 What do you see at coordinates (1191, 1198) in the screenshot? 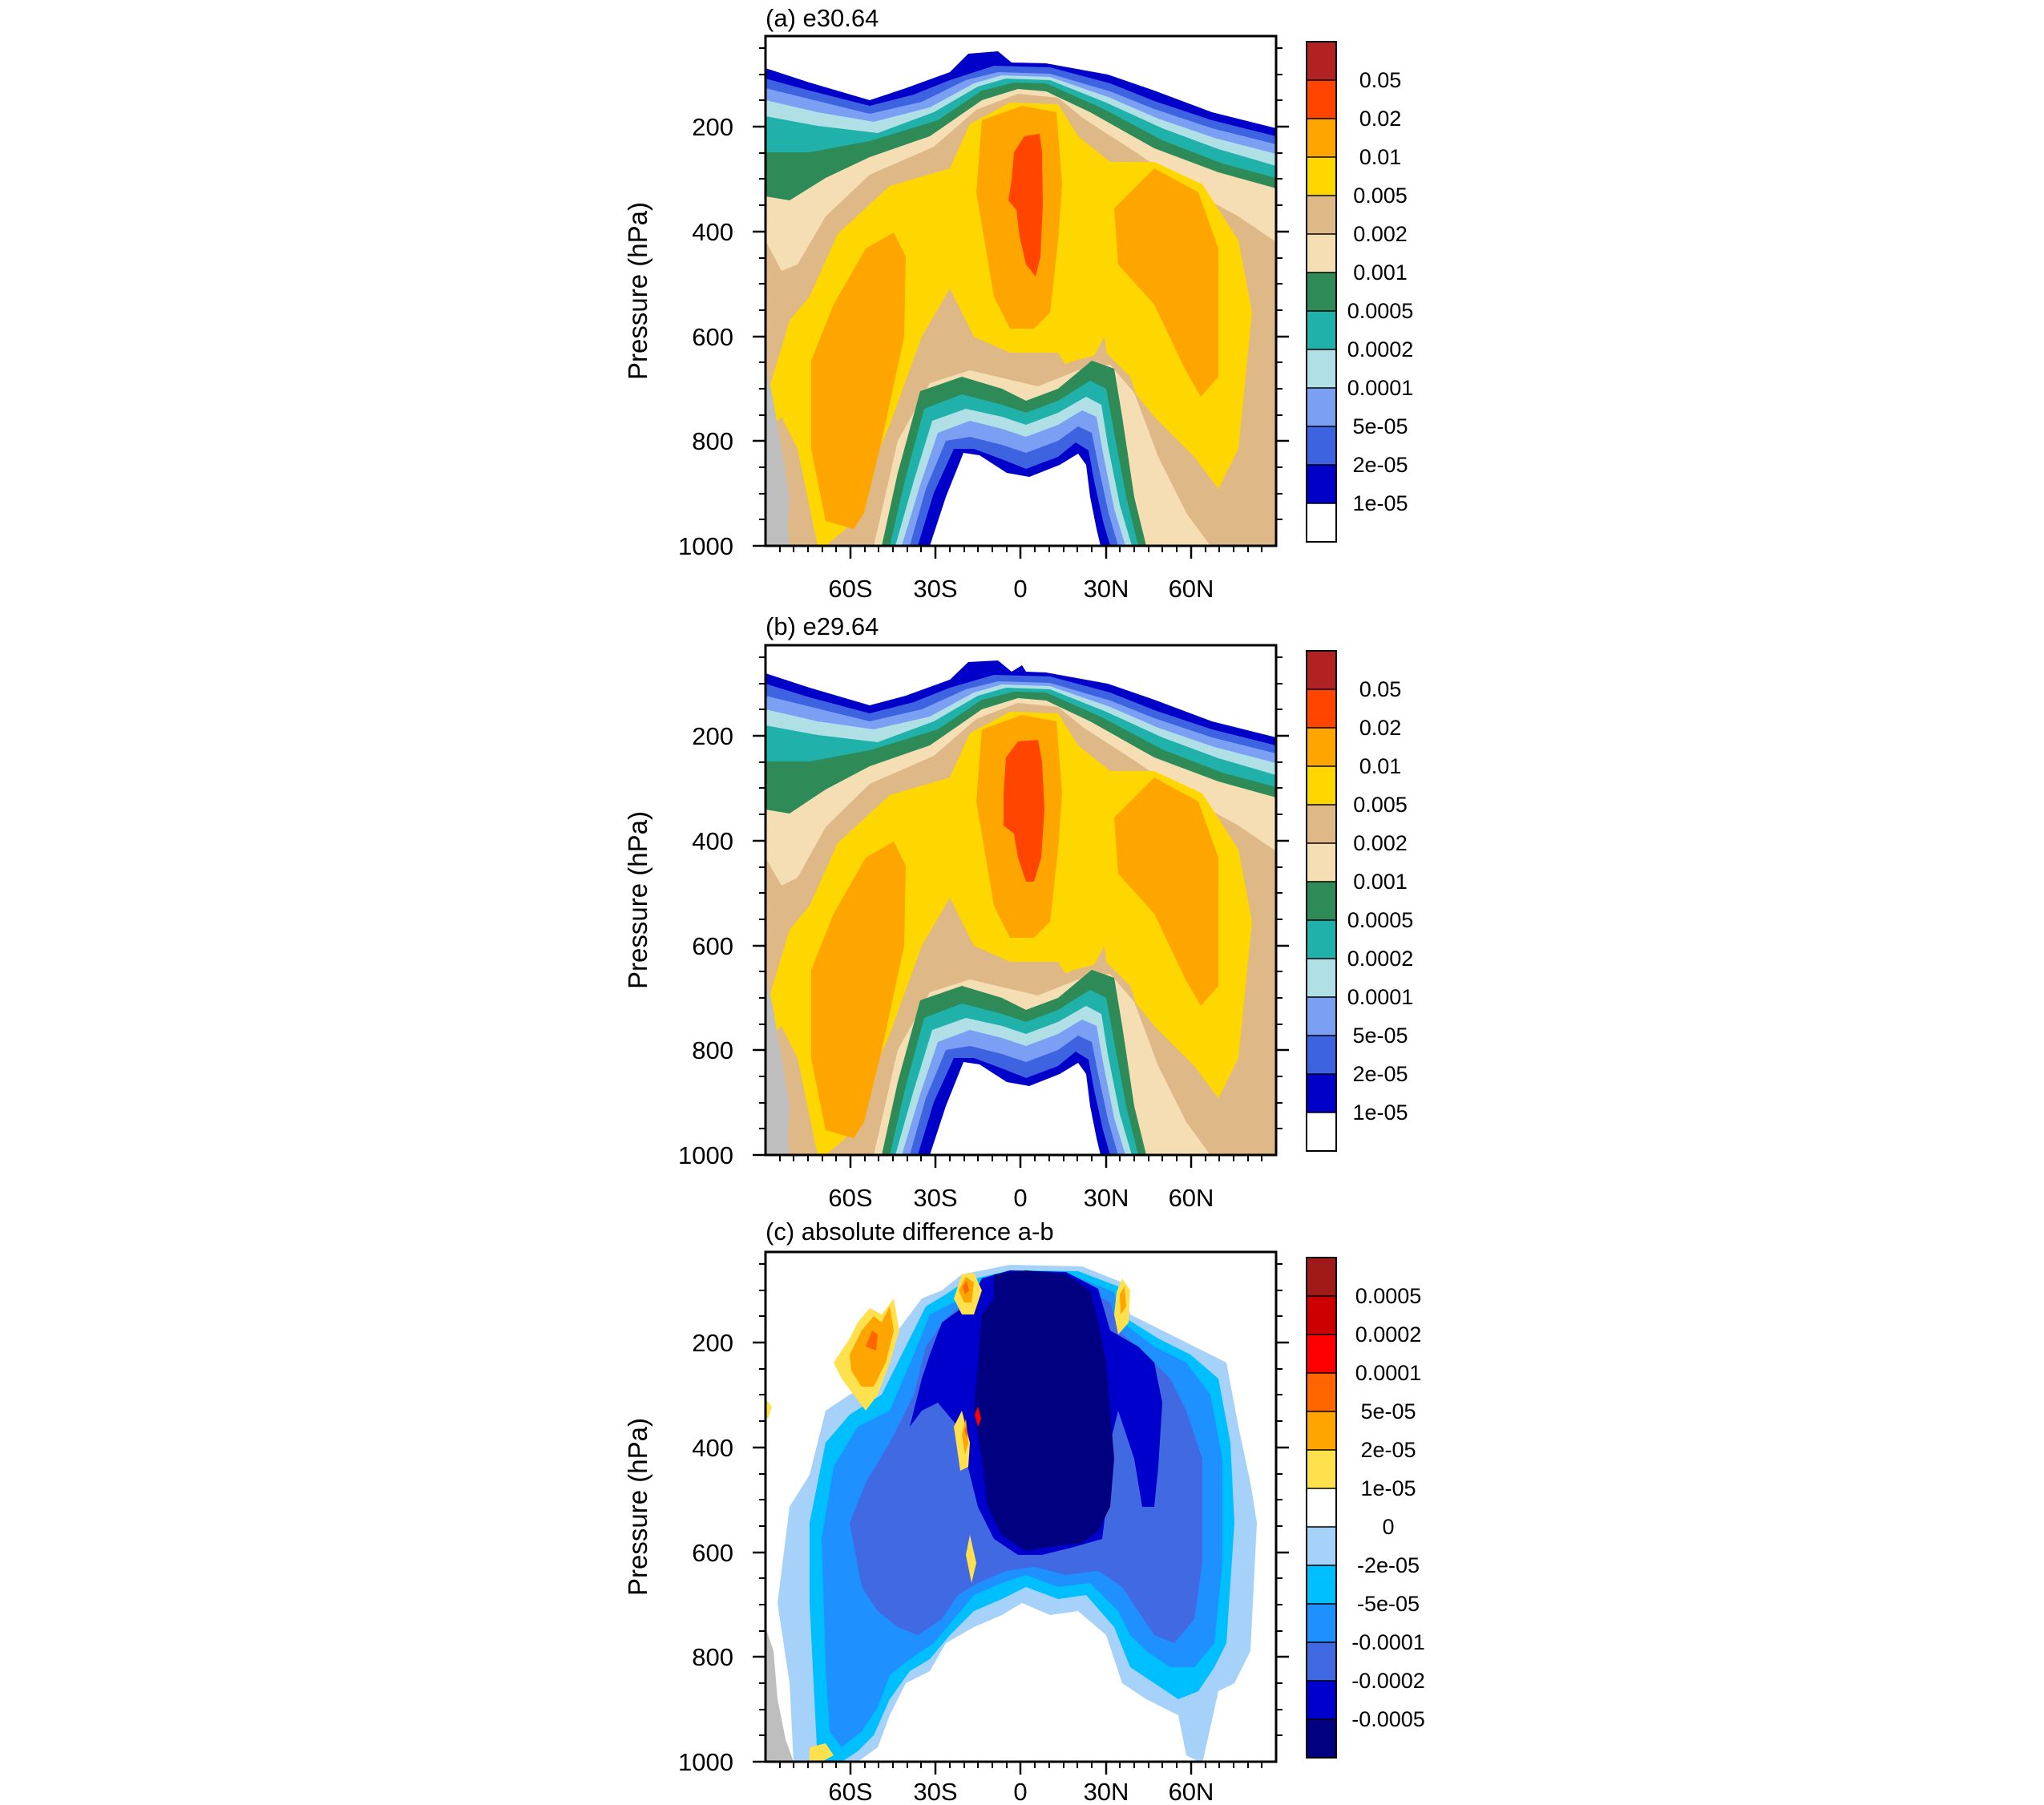
I see `panel-b-xtick-label-60N: 60N` at bounding box center [1191, 1198].